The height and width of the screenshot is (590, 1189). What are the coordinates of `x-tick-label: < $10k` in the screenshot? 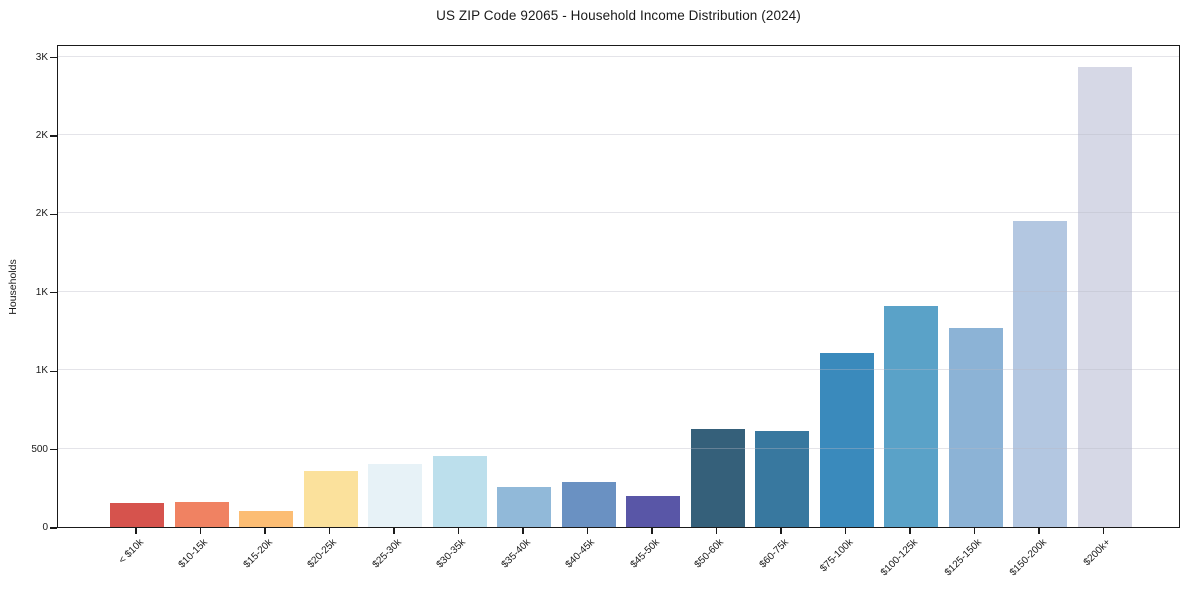 It's located at (131, 552).